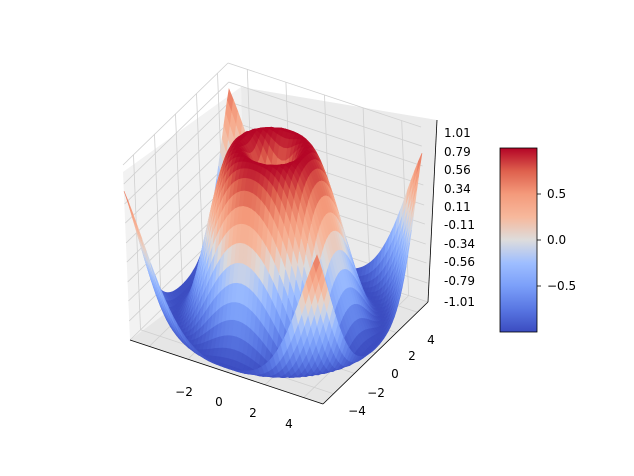 This screenshot has width=634, height=476. What do you see at coordinates (226, 372) in the screenshot?
I see `x-axis-line` at bounding box center [226, 372].